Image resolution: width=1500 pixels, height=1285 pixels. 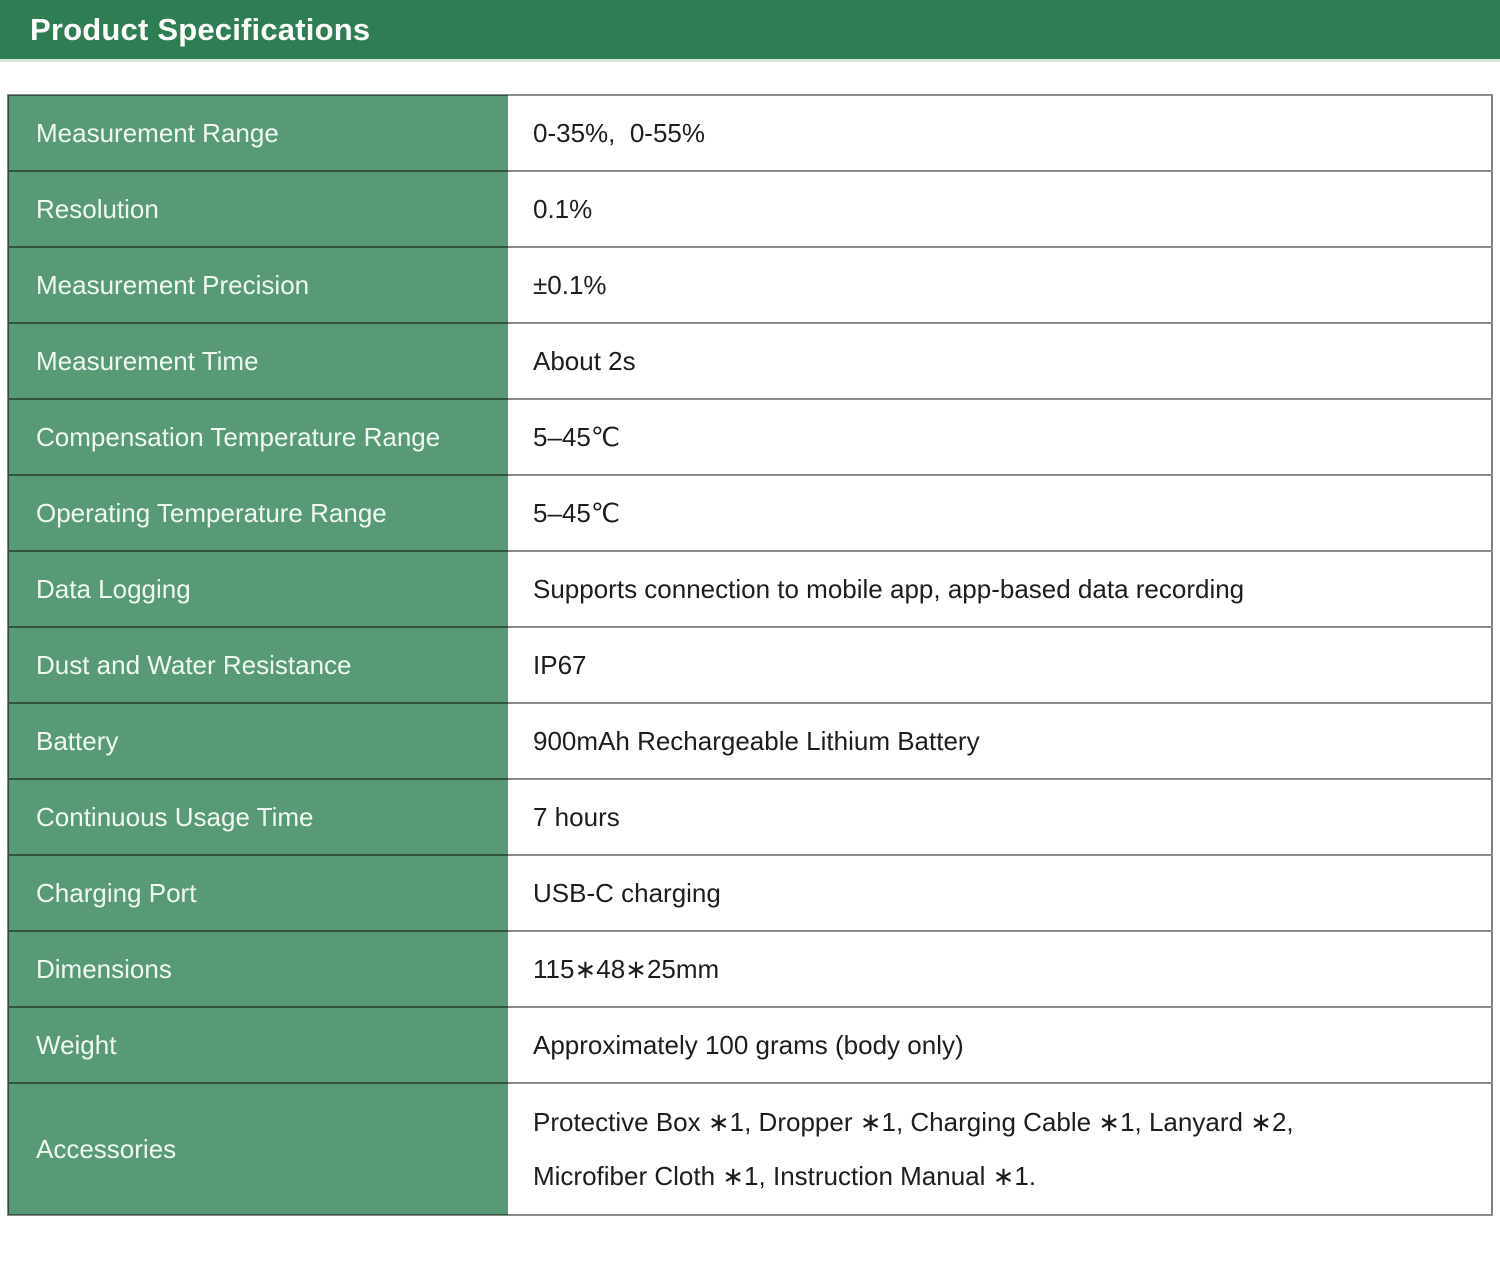 I want to click on spec-value: Approximately 100 grams (body only), so click(x=1000, y=1045).